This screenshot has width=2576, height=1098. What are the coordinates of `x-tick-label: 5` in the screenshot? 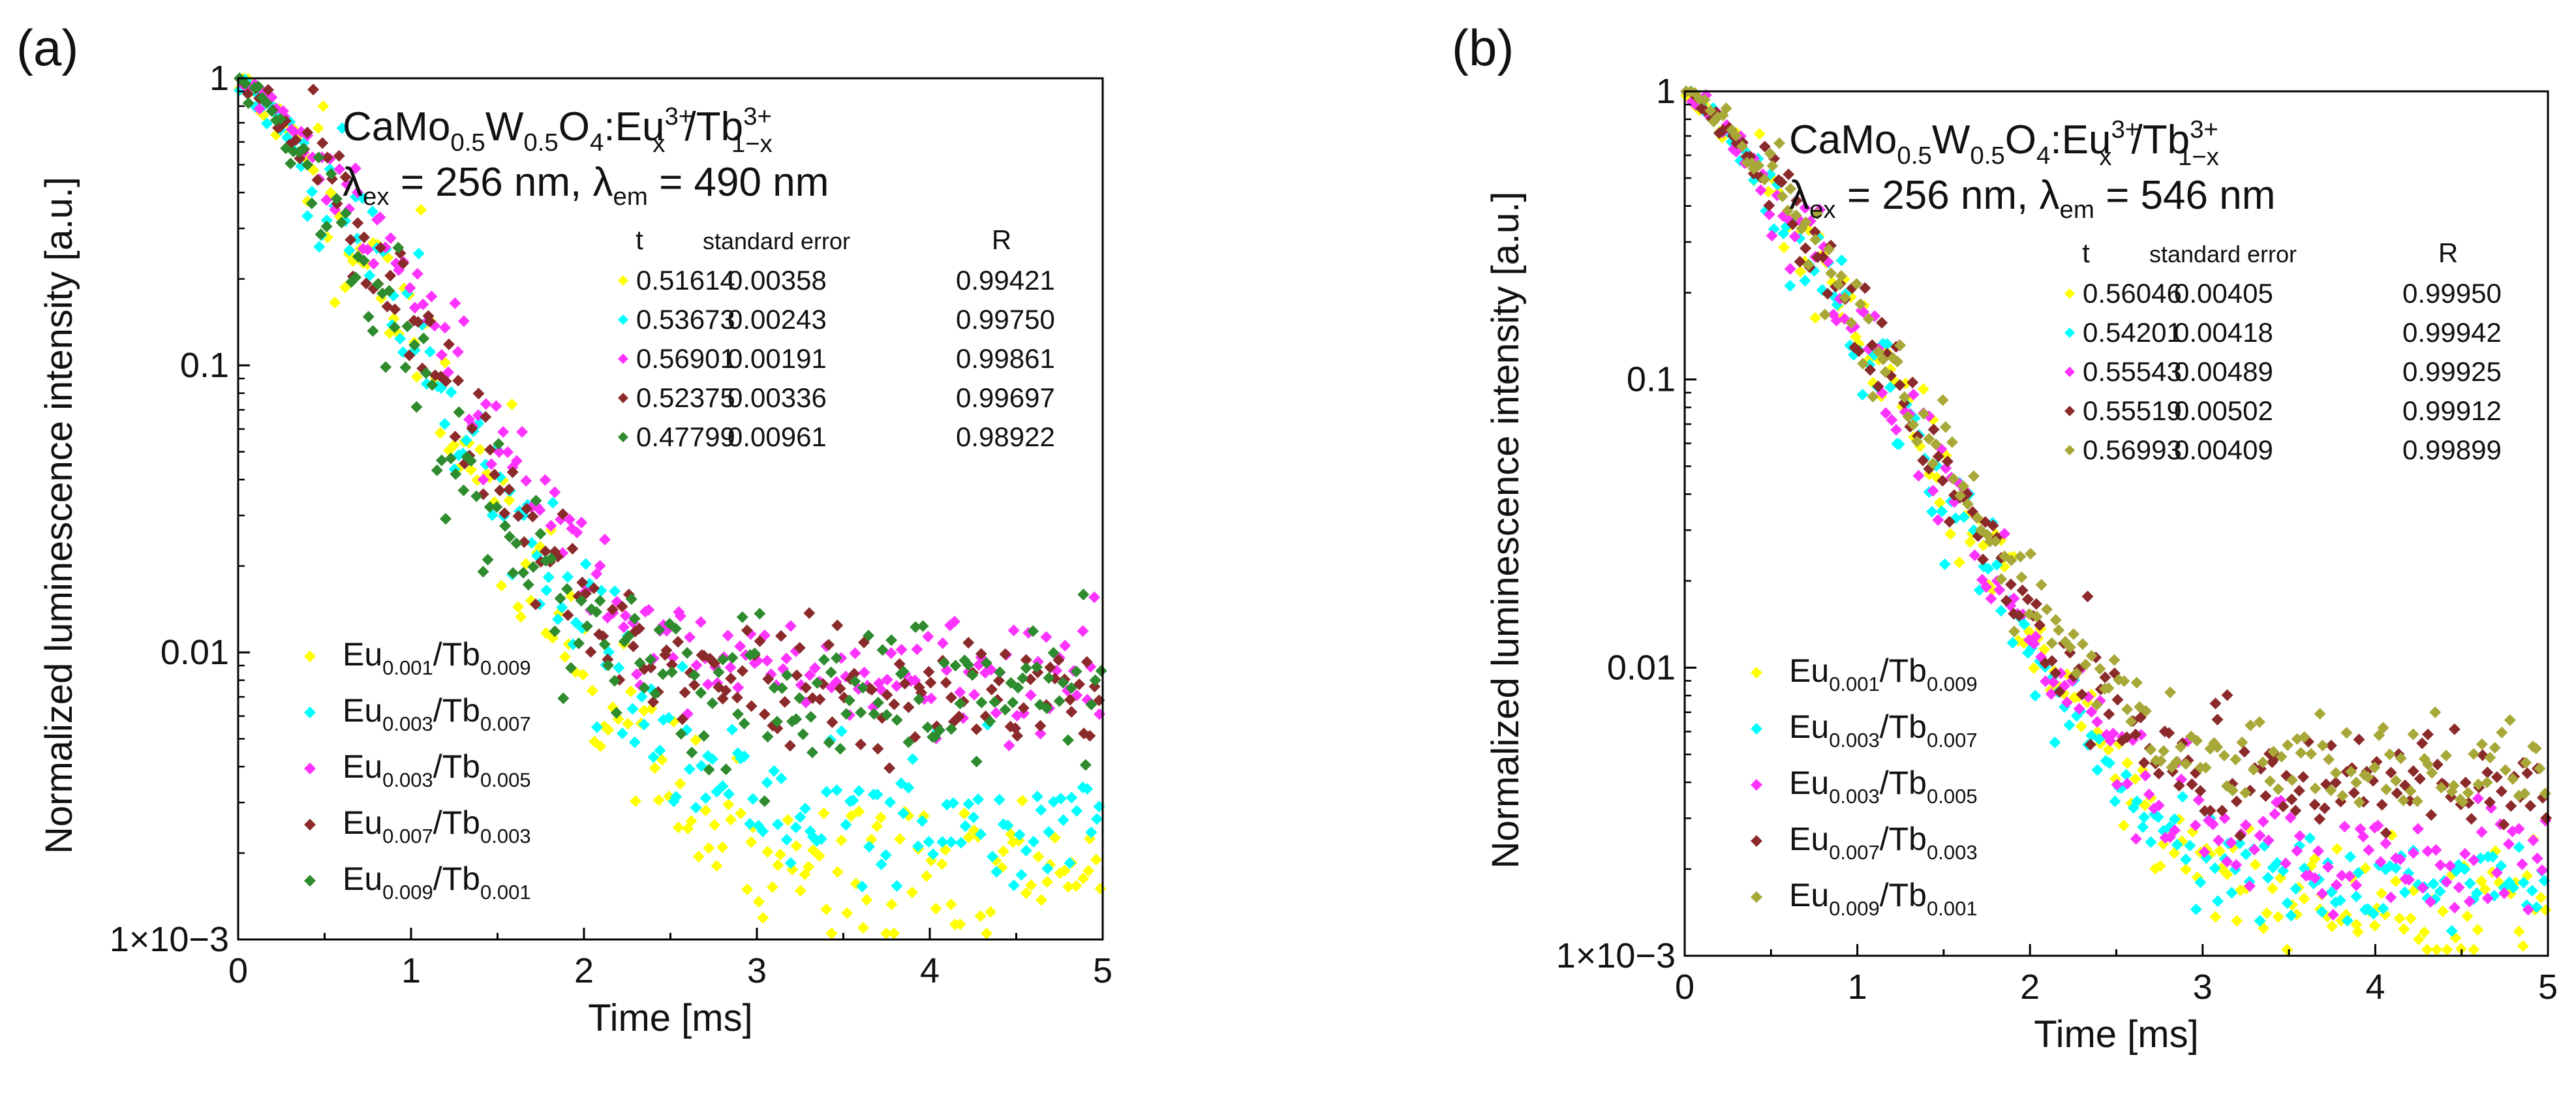 It's located at (1102, 971).